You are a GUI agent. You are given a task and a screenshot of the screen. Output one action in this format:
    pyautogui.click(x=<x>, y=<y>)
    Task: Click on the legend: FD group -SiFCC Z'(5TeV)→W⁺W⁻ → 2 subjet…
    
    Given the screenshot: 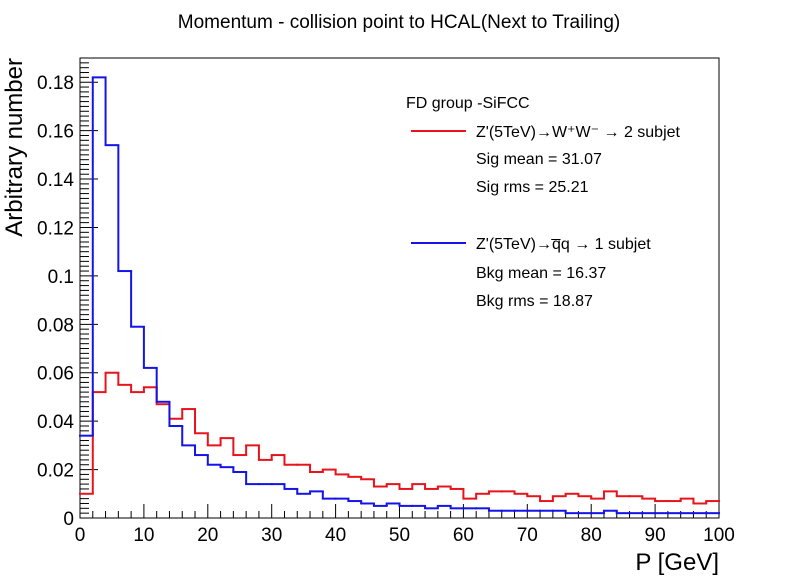 What is the action you would take?
    pyautogui.click(x=543, y=202)
    